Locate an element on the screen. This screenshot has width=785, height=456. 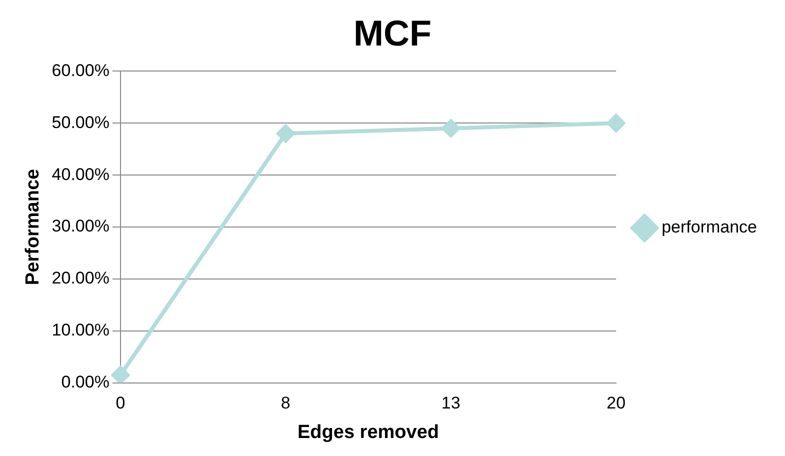
y-tick-label: 60.00% is located at coordinates (81, 70).